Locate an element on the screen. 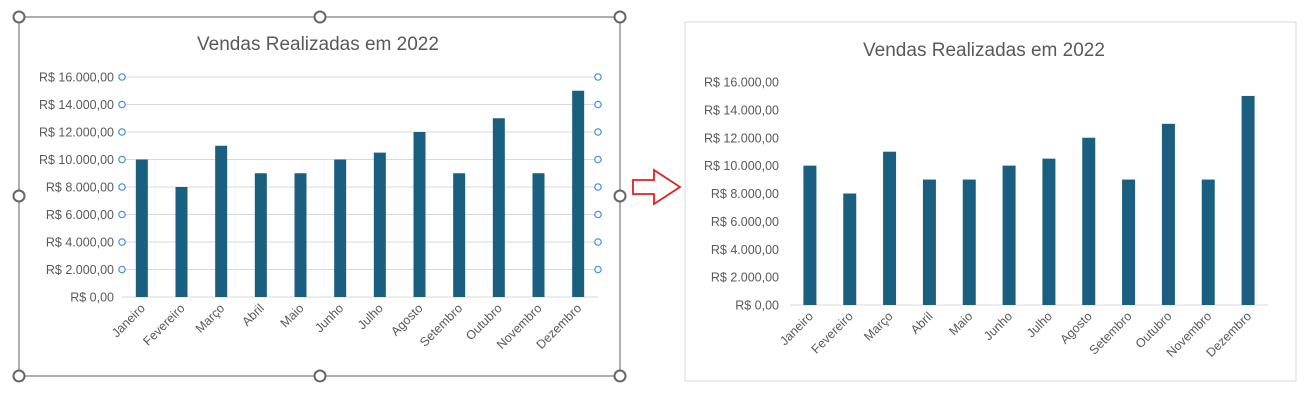 This screenshot has width=1316, height=402. right-arrow-icon is located at coordinates (657, 187).